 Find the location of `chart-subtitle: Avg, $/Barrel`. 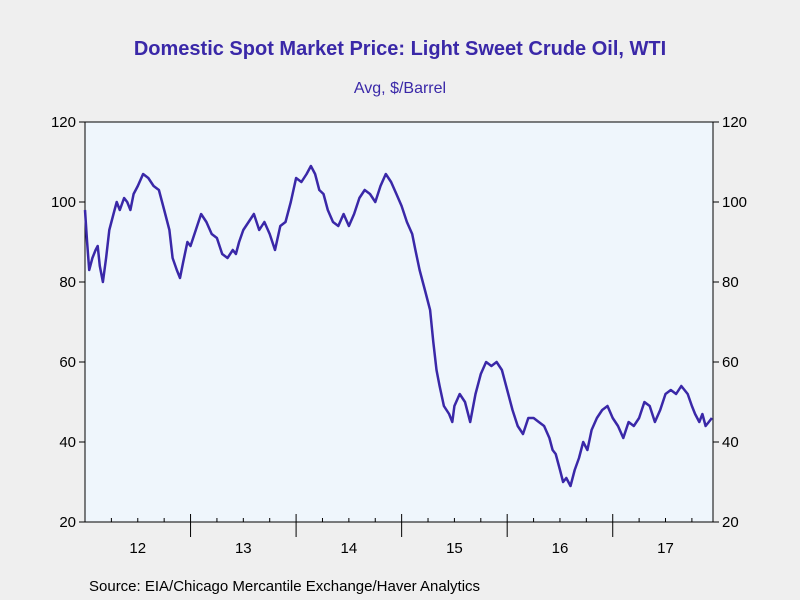

chart-subtitle: Avg, $/Barrel is located at coordinates (400, 88).